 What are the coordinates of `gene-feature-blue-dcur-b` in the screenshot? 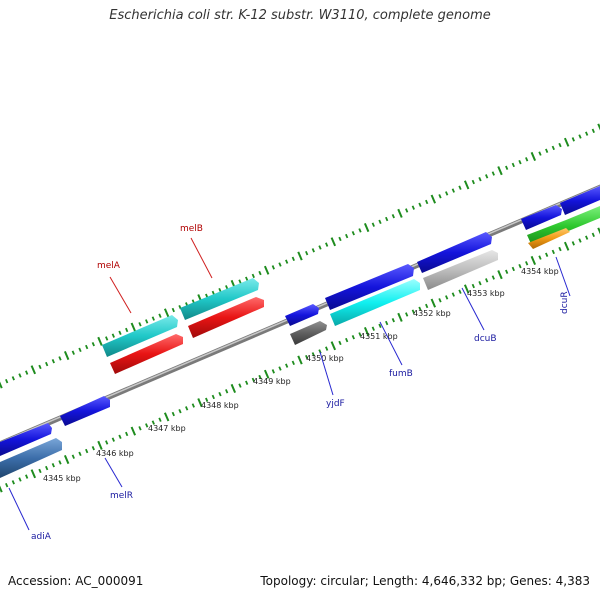 It's located at (580, 200).